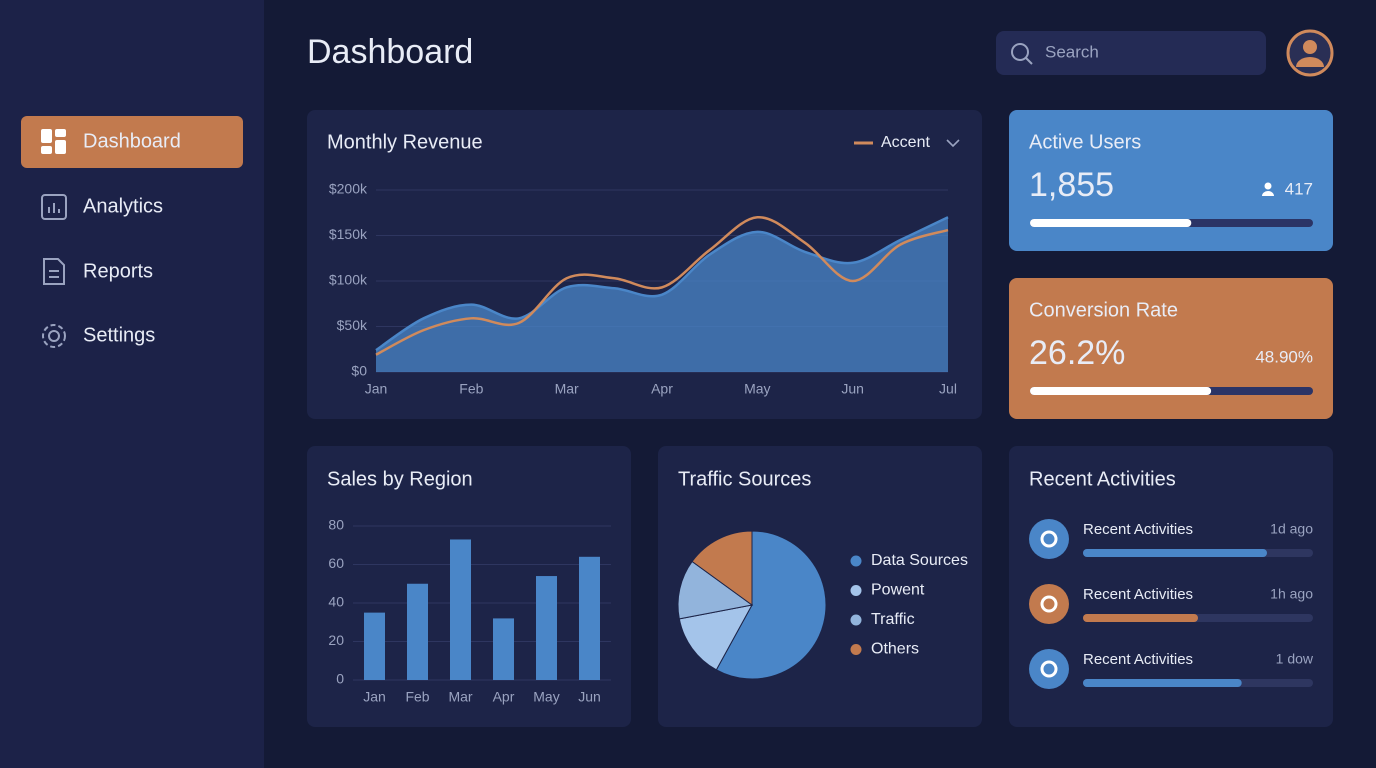 This screenshot has height=768, width=1376. I want to click on y-tick-label: $200k, so click(348, 189).